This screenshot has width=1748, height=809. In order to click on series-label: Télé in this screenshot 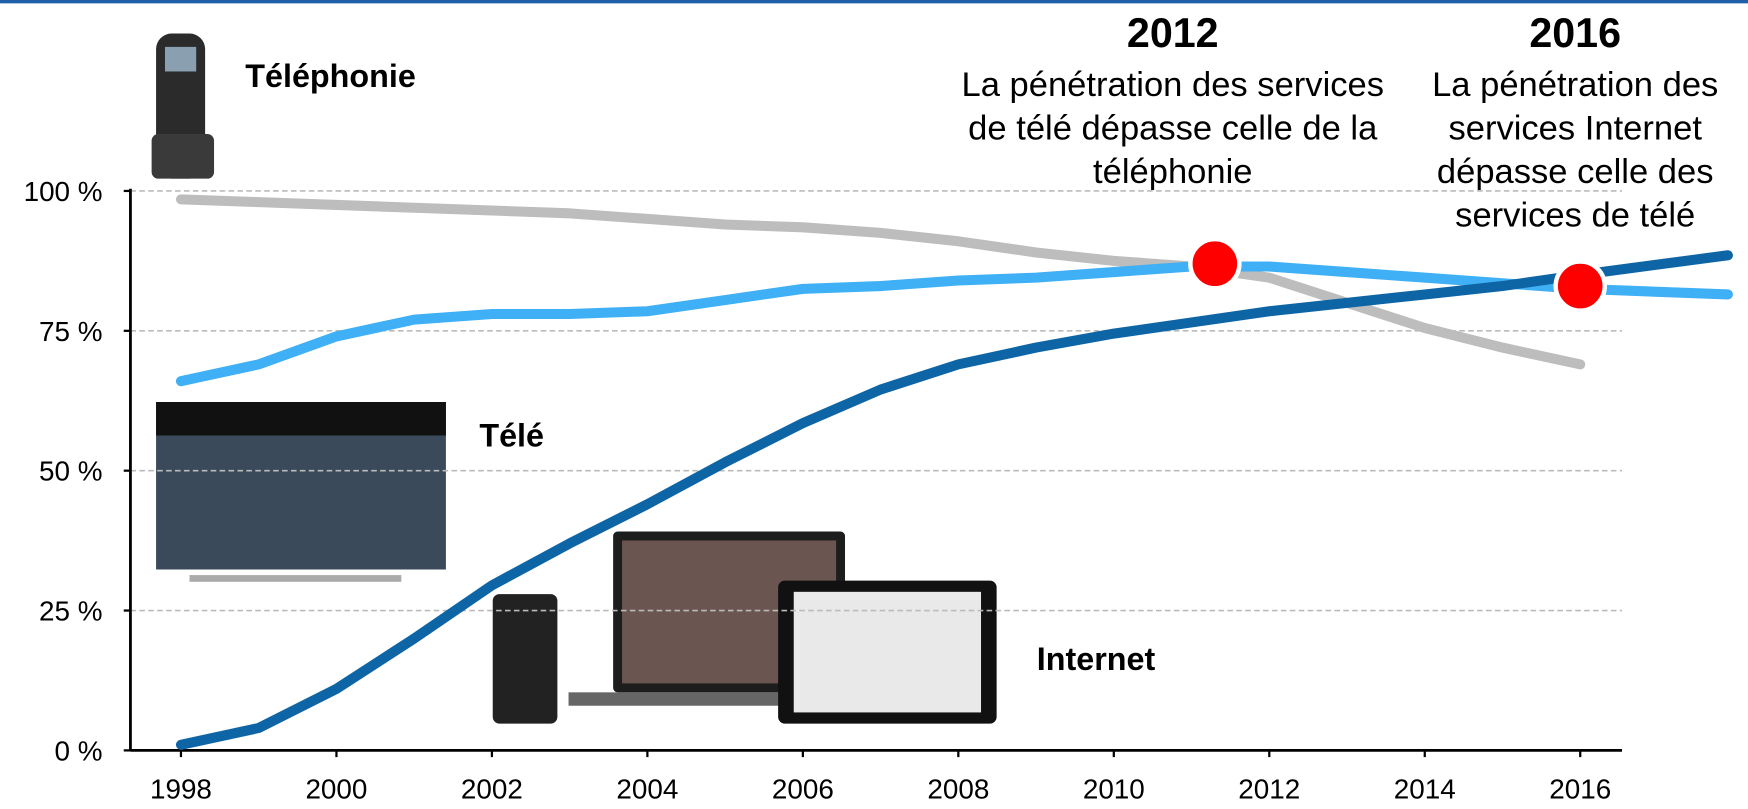, I will do `click(511, 436)`.